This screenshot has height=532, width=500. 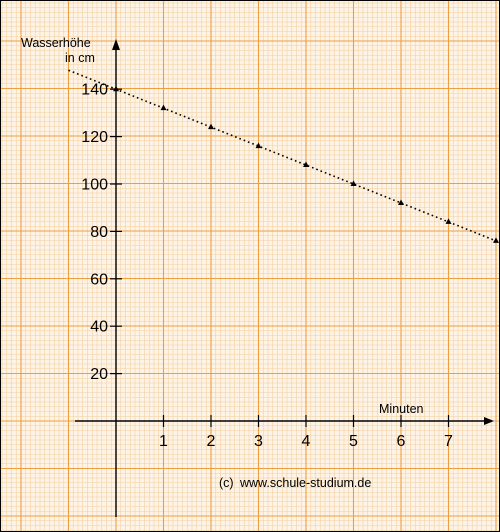 What do you see at coordinates (489, 421) in the screenshot?
I see `x-axis-arrow` at bounding box center [489, 421].